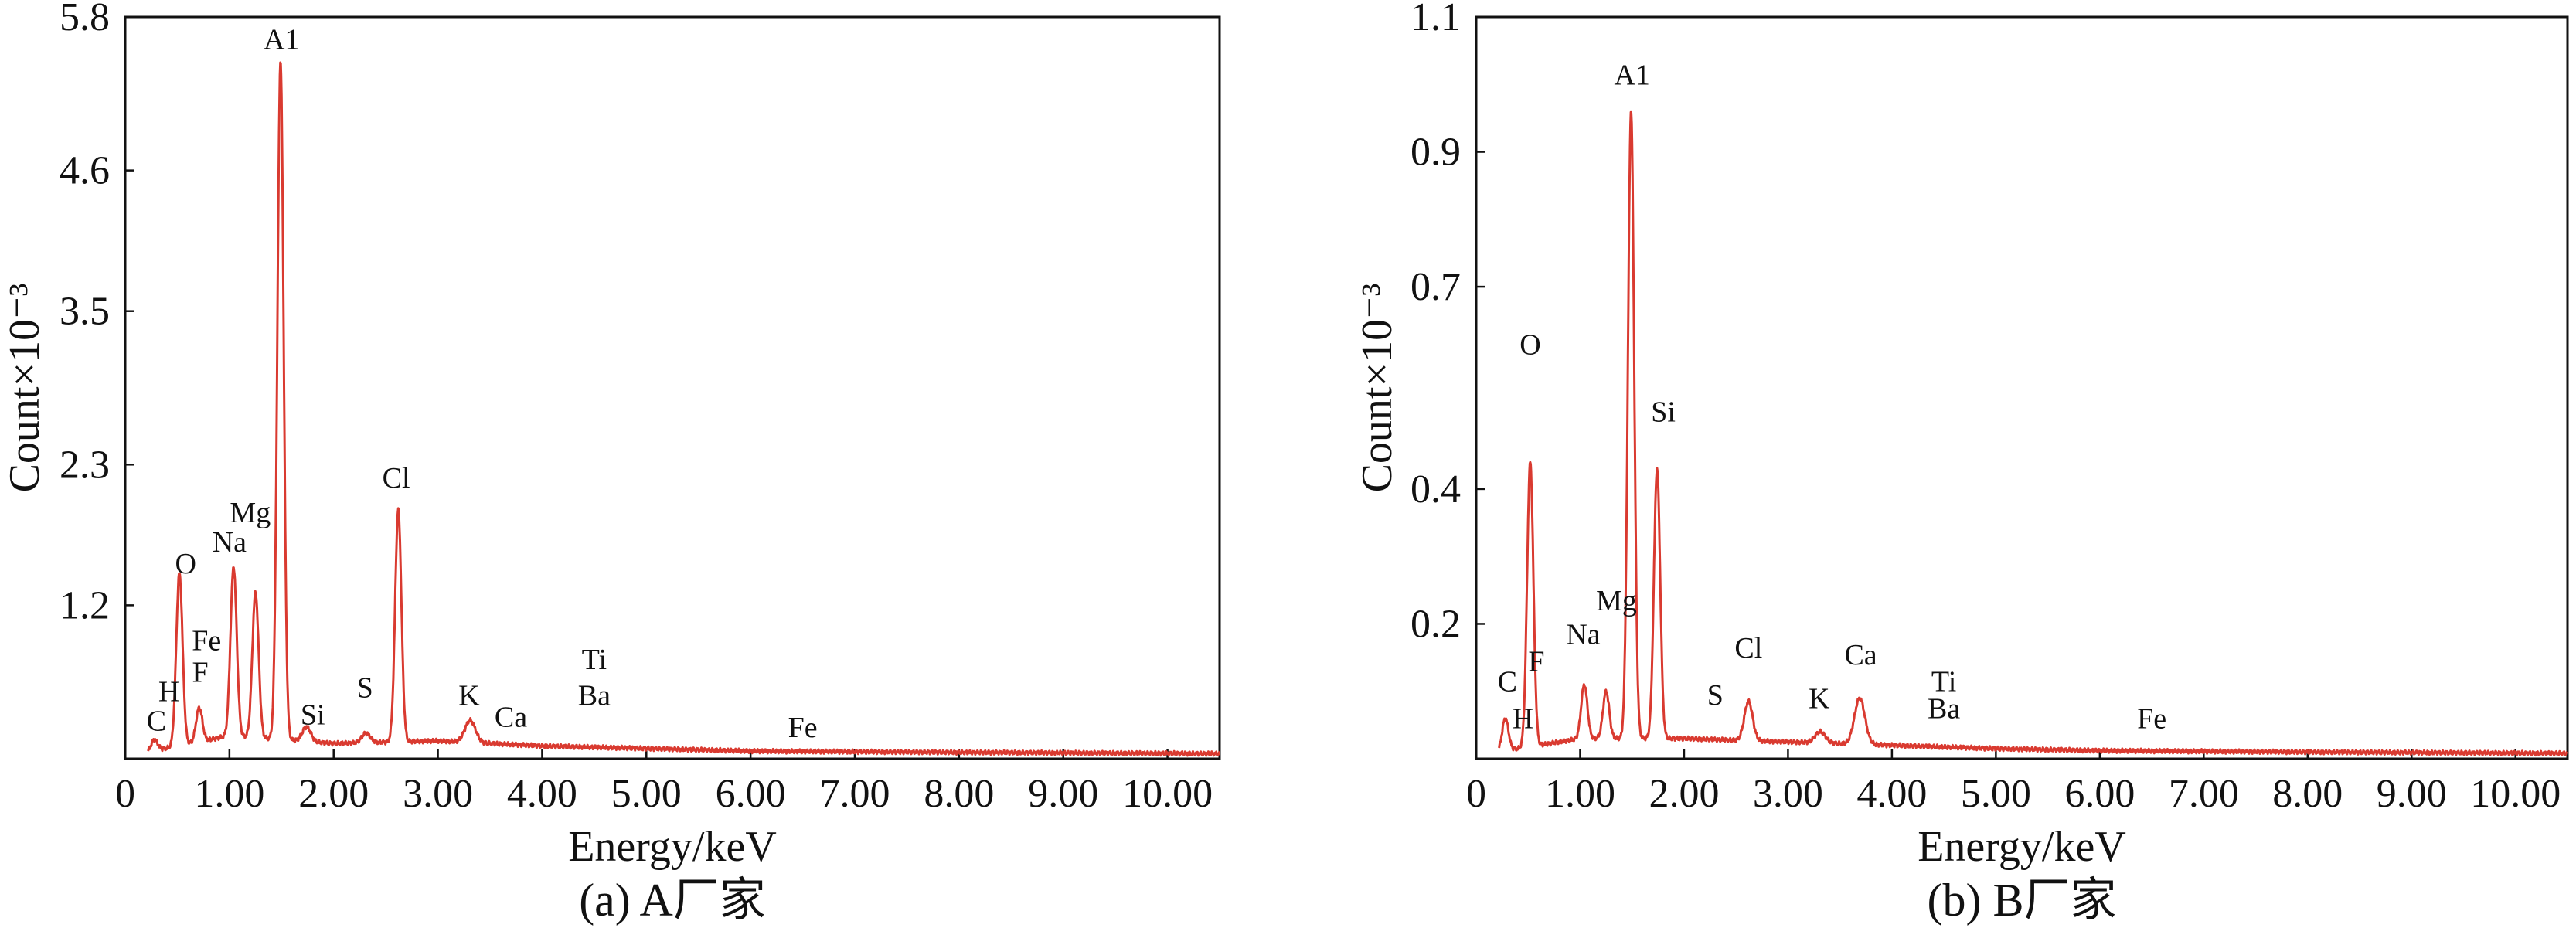 This screenshot has height=938, width=2576. Describe the element at coordinates (1436, 624) in the screenshot. I see `y-tick-label: 0.2` at that location.